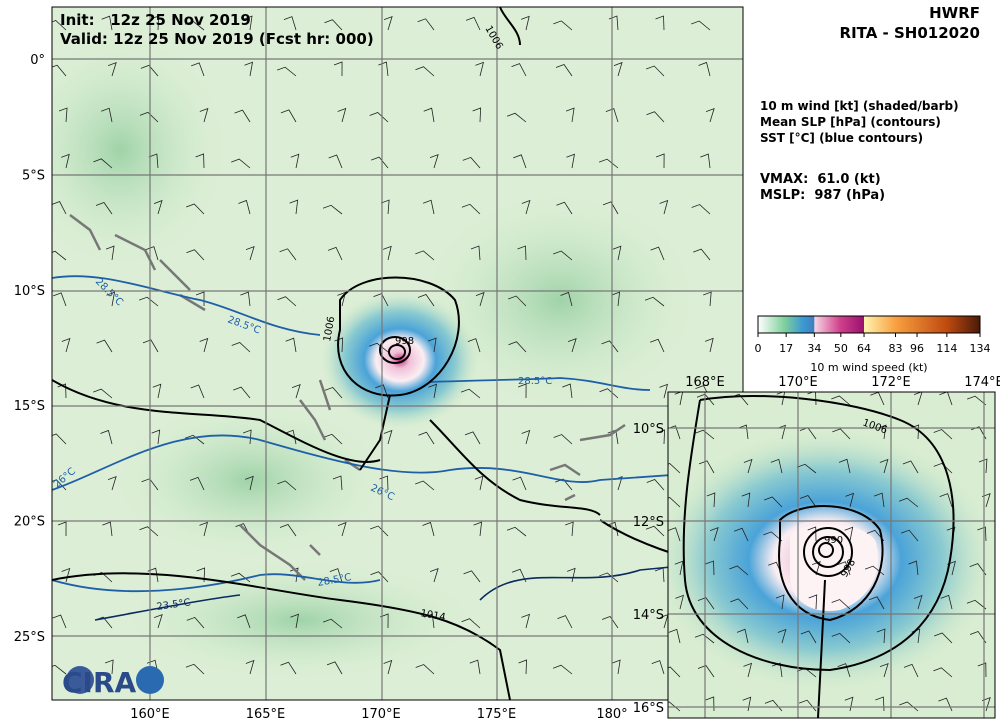  I want to click on lon-label: 160°E, so click(150, 714).